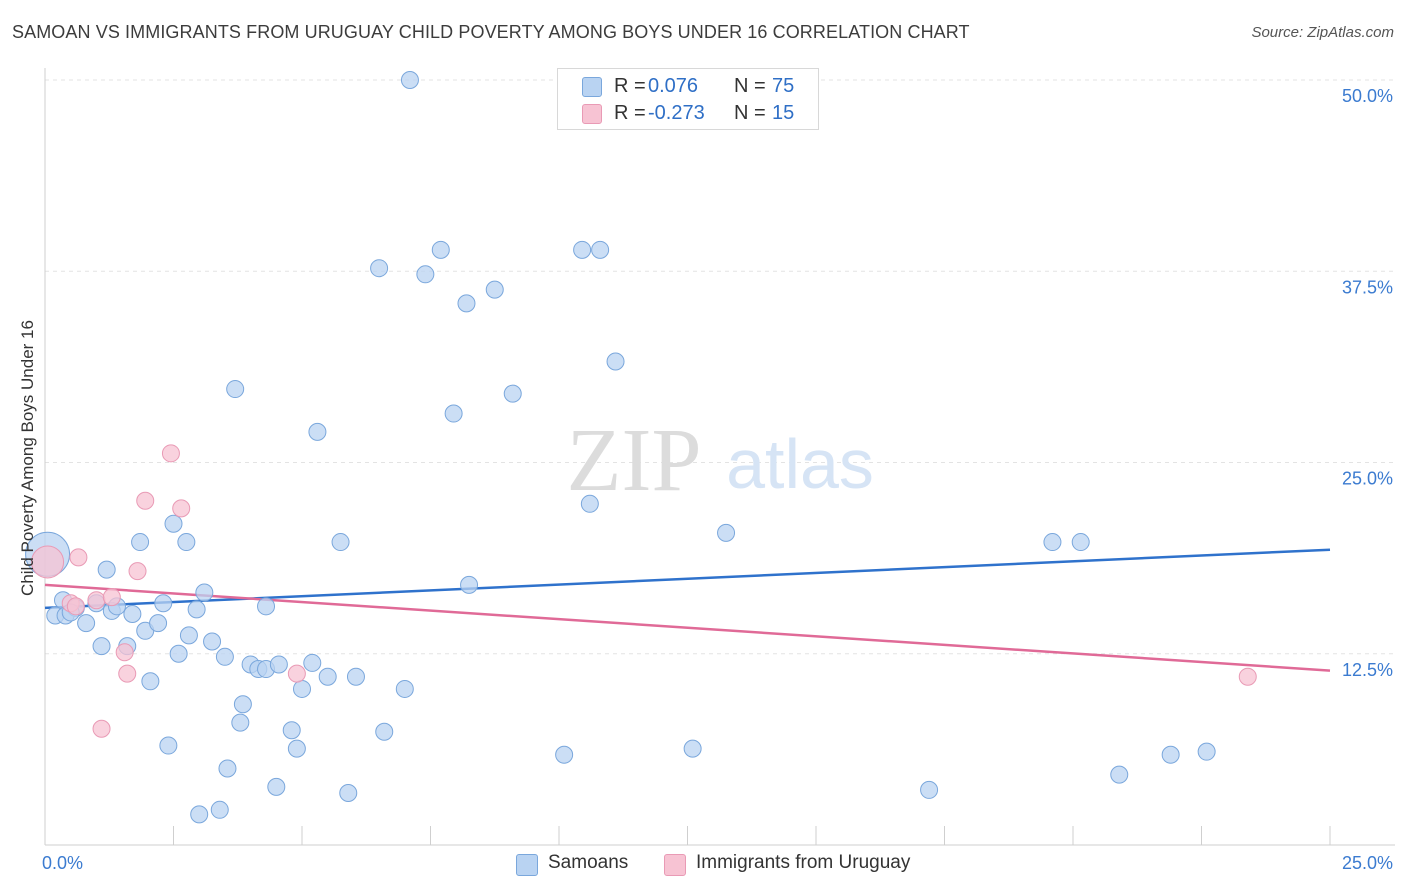 The image size is (1406, 892). What do you see at coordinates (673, 86) in the screenshot?
I see `legend-r-value: 0.076` at bounding box center [673, 86].